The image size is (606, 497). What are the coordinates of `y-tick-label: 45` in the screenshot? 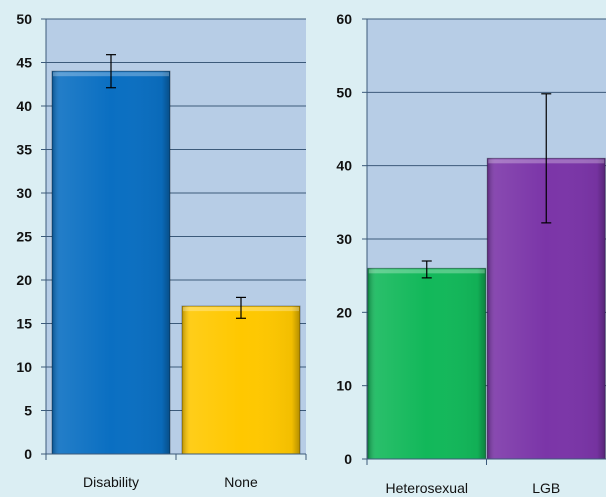 It's located at (24, 63).